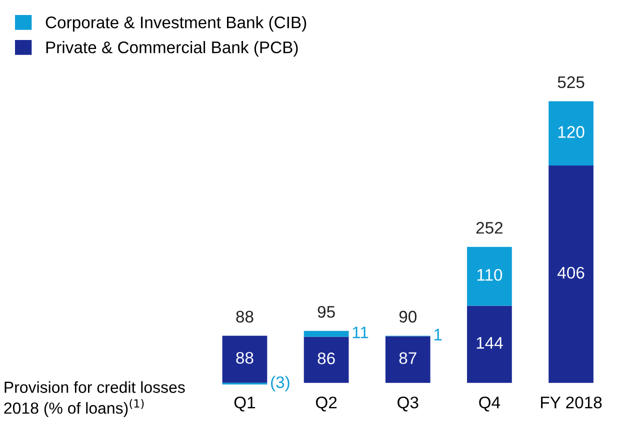 The height and width of the screenshot is (430, 618). What do you see at coordinates (438, 334) in the screenshot?
I see `data-label: 1` at bounding box center [438, 334].